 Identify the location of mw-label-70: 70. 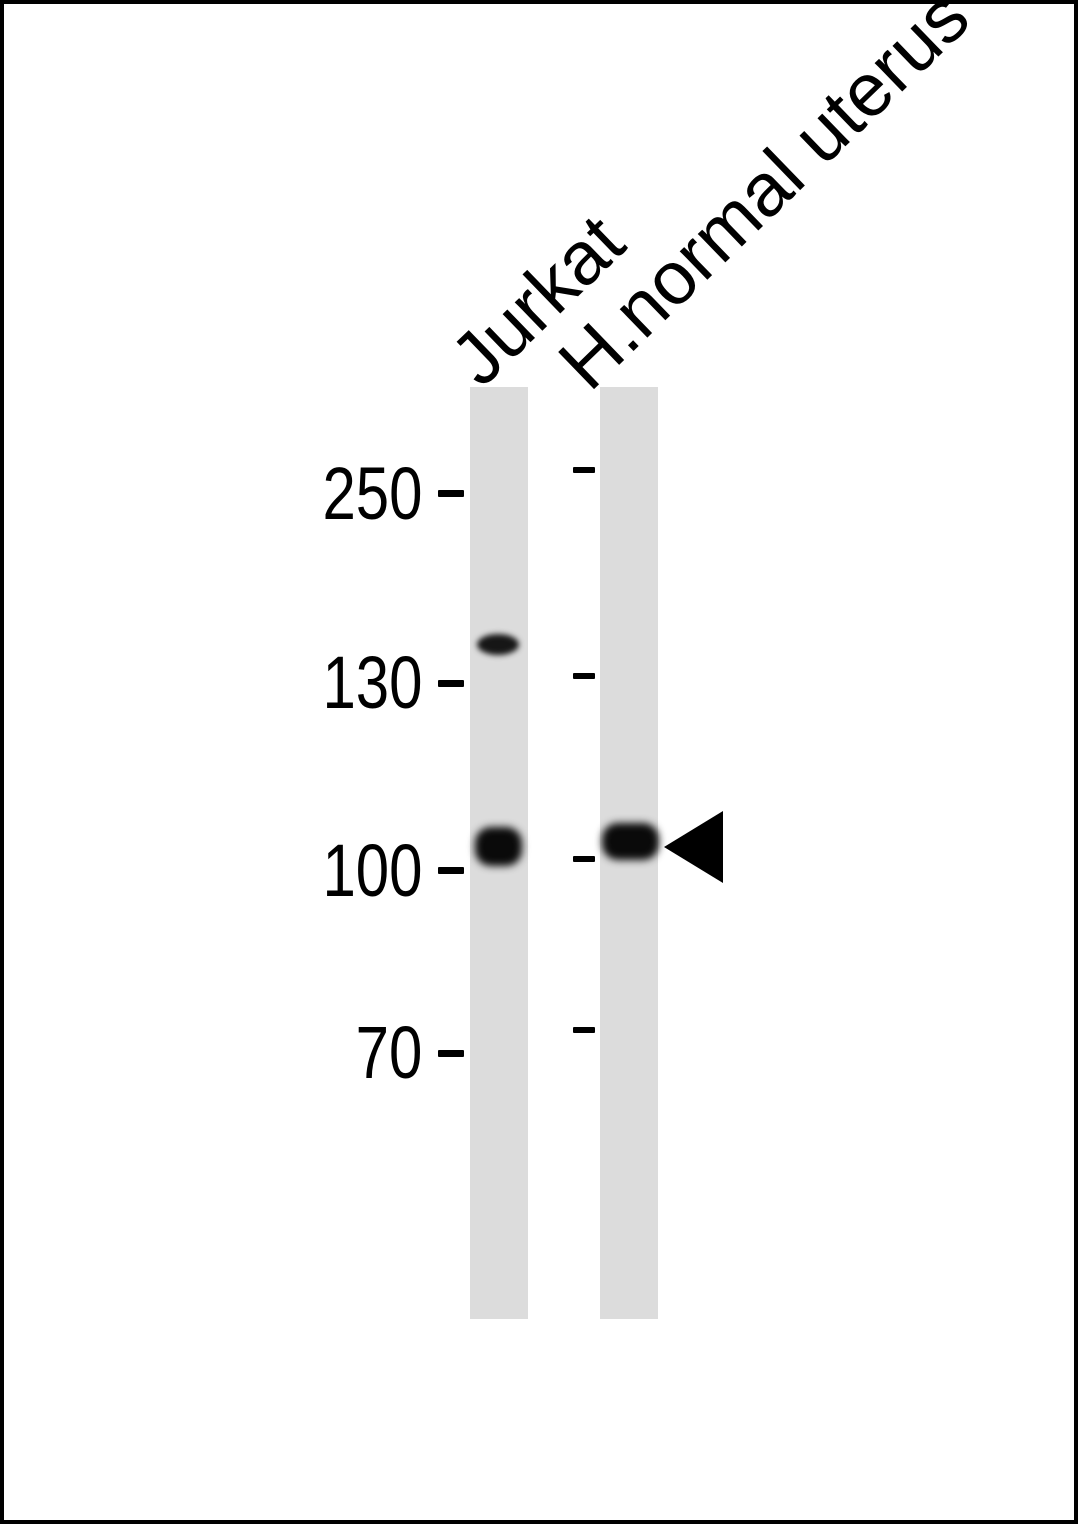
(213, 1053).